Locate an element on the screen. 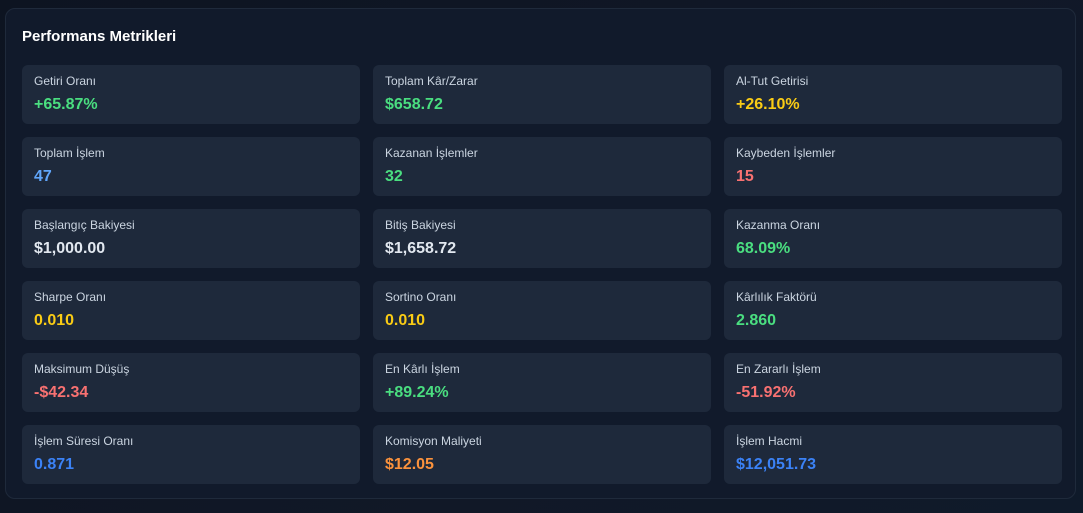 This screenshot has width=1083, height=513. metric-label: Toplam Kâr/Zarar is located at coordinates (431, 81).